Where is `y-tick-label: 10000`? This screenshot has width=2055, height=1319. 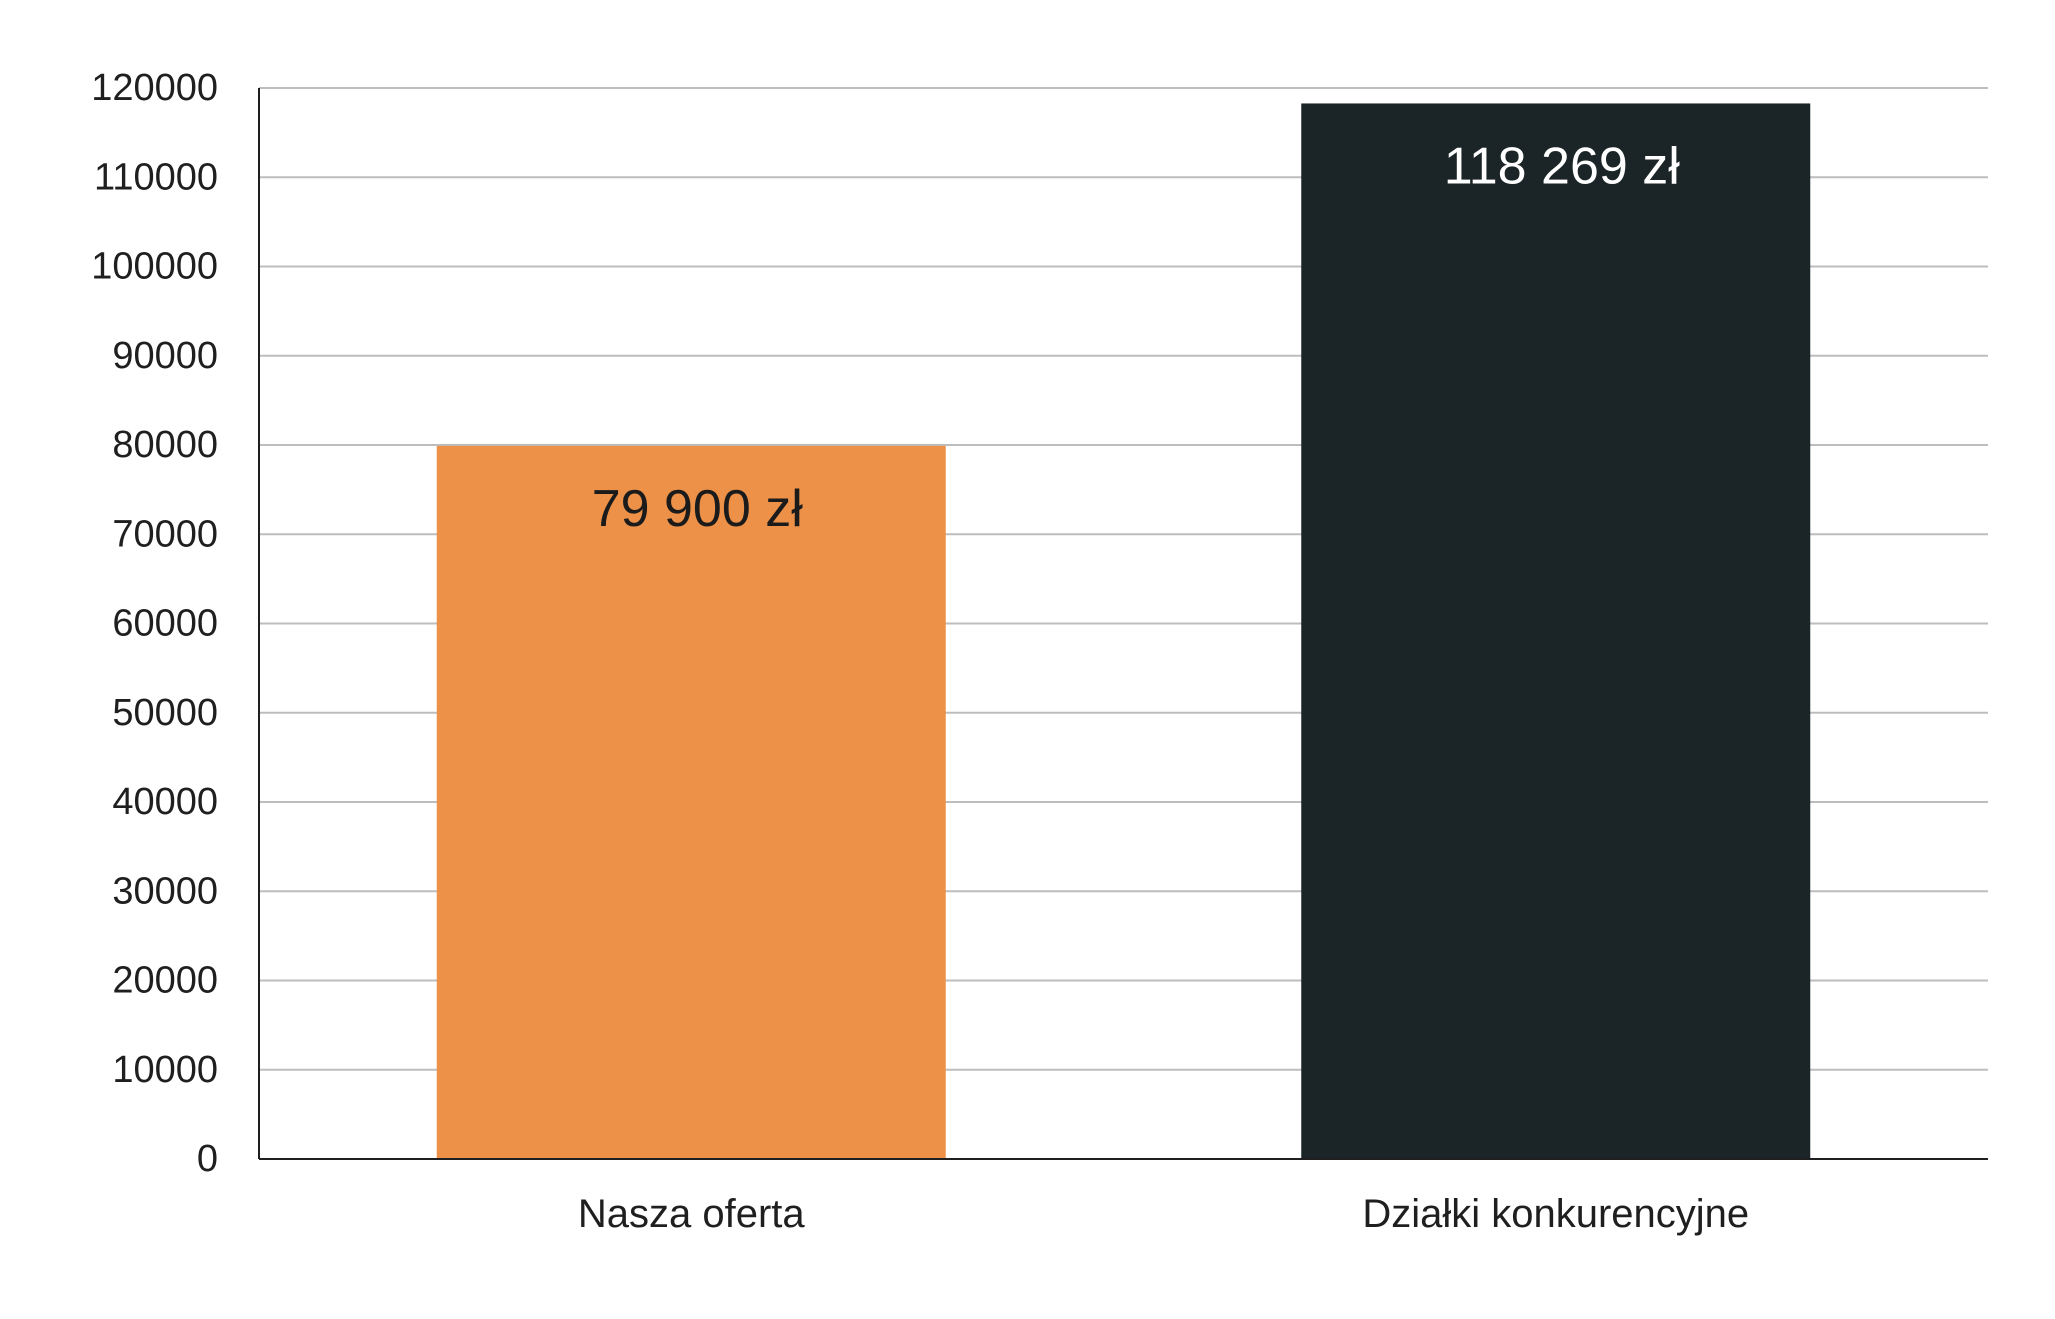 y-tick-label: 10000 is located at coordinates (165, 1070).